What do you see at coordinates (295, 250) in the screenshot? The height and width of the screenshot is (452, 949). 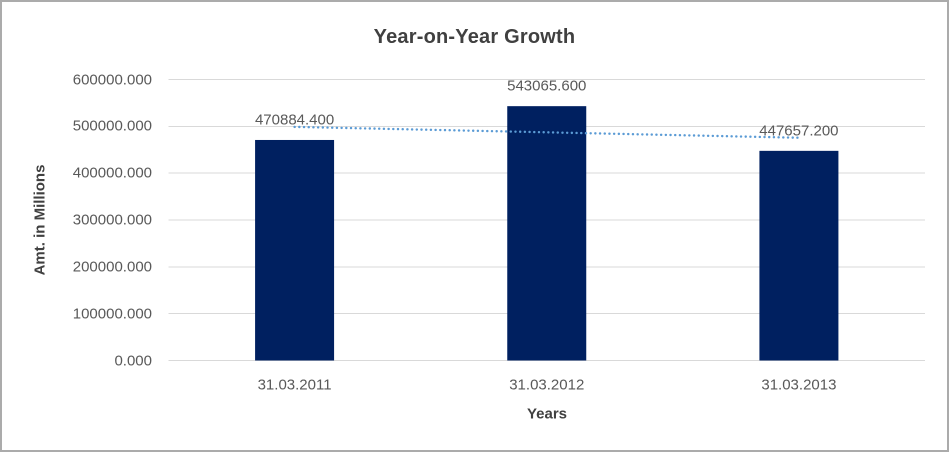 I see `bar-31.03.2011` at bounding box center [295, 250].